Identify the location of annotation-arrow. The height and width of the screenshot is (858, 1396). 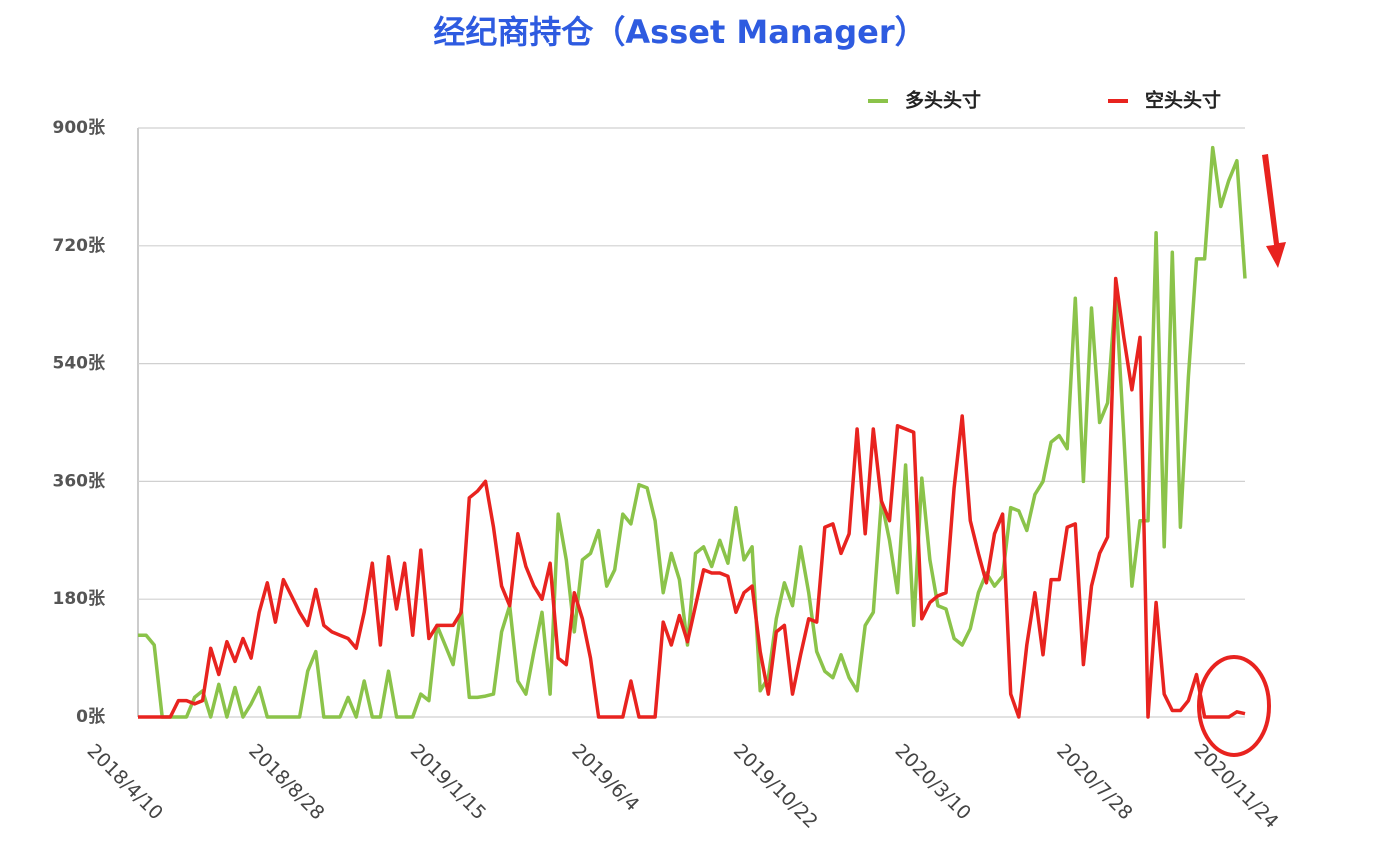
(1274, 211).